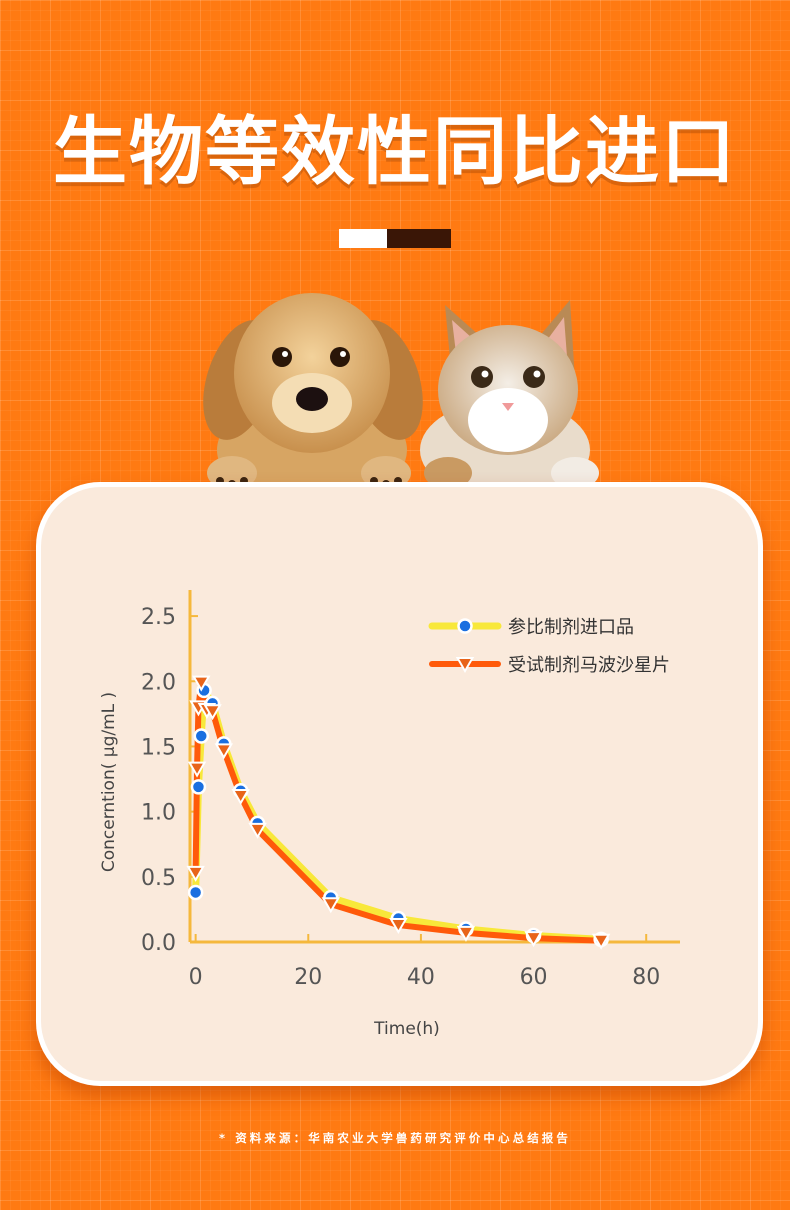  What do you see at coordinates (419, 238) in the screenshot?
I see `divider-dark-segment` at bounding box center [419, 238].